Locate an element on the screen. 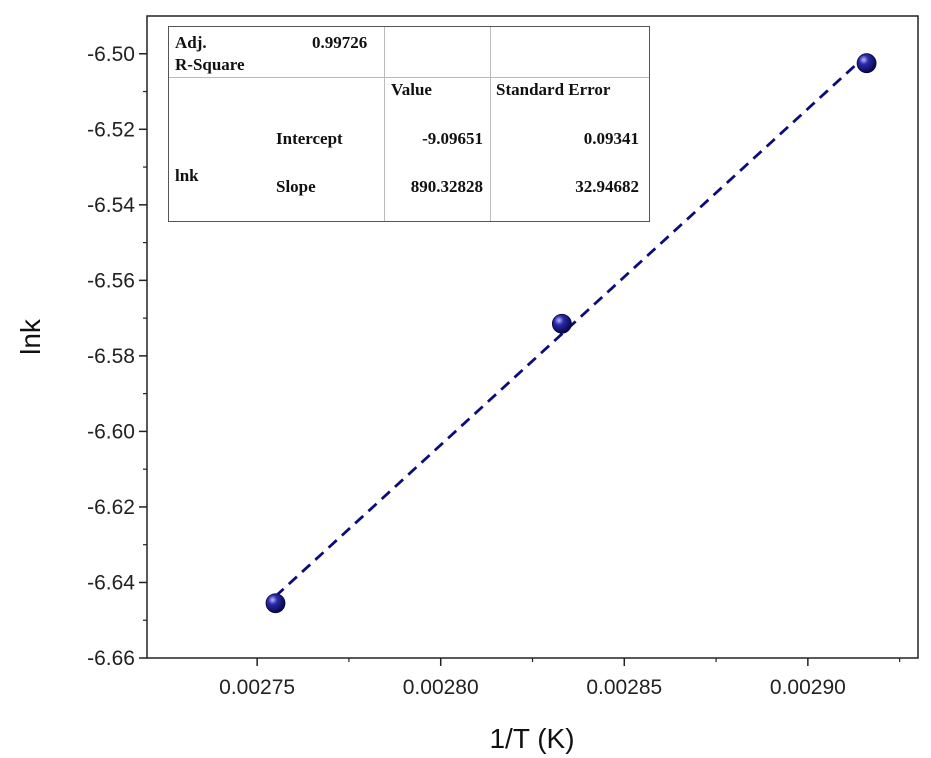 The height and width of the screenshot is (758, 931). slope-label: Slope is located at coordinates (296, 186).